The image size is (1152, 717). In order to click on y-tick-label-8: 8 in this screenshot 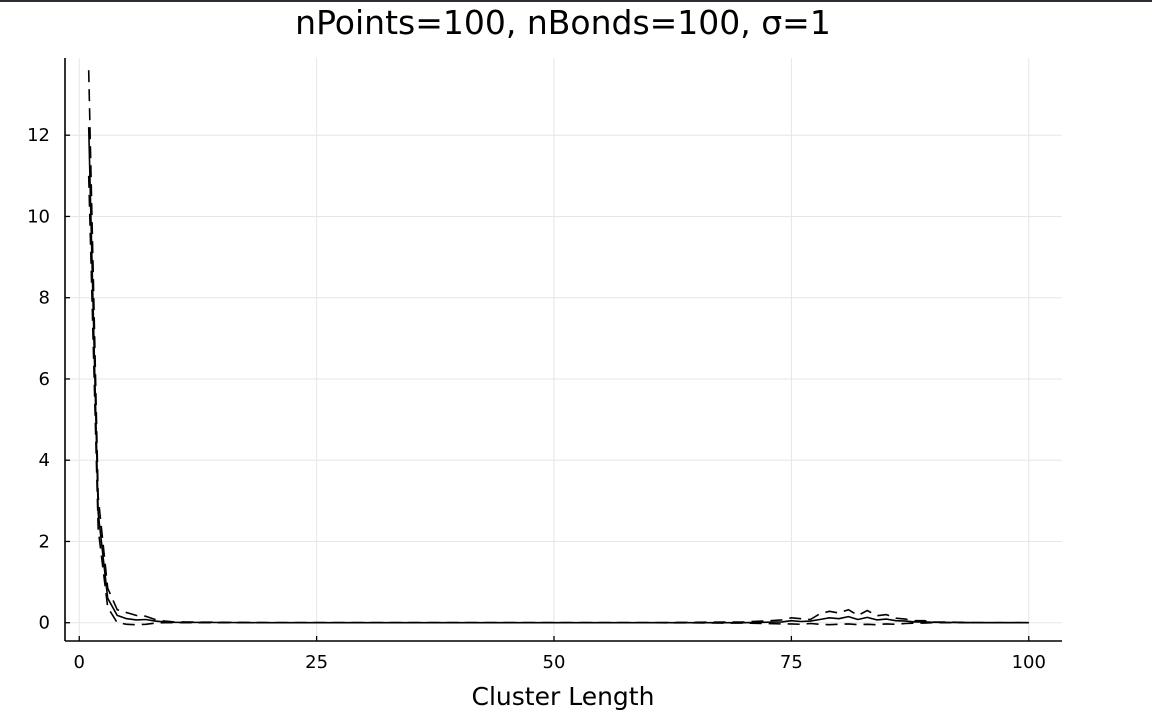, I will do `click(44, 298)`.